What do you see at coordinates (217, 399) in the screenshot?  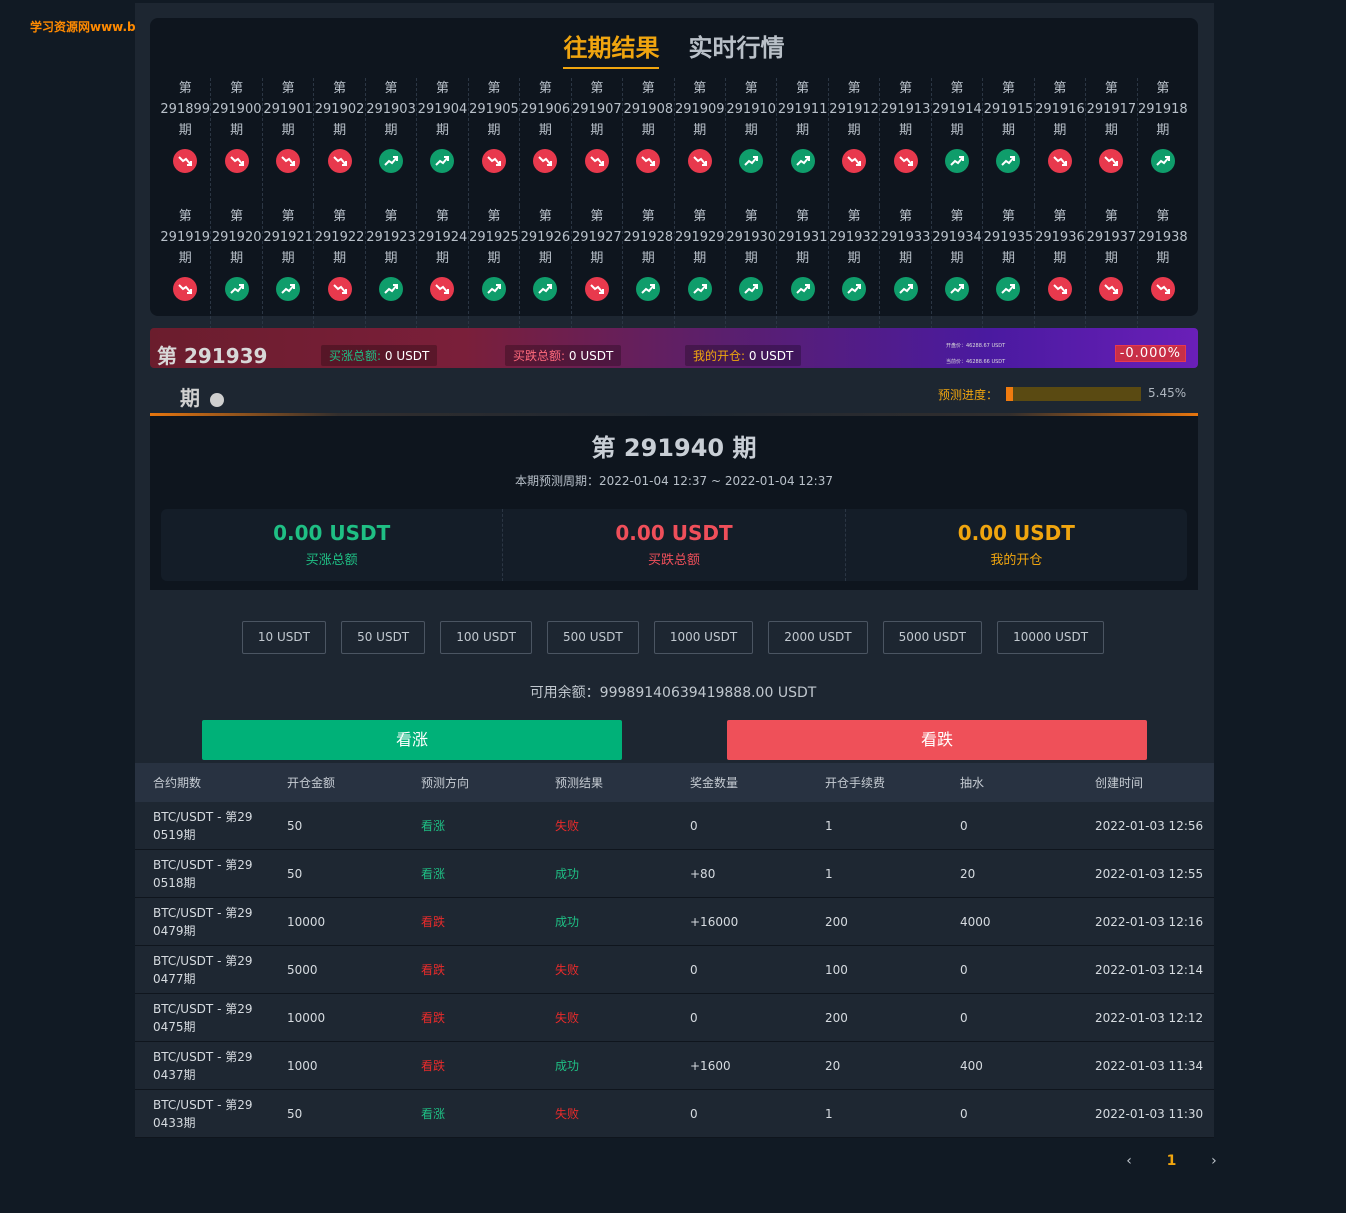 I see `alarm-clock-icon` at bounding box center [217, 399].